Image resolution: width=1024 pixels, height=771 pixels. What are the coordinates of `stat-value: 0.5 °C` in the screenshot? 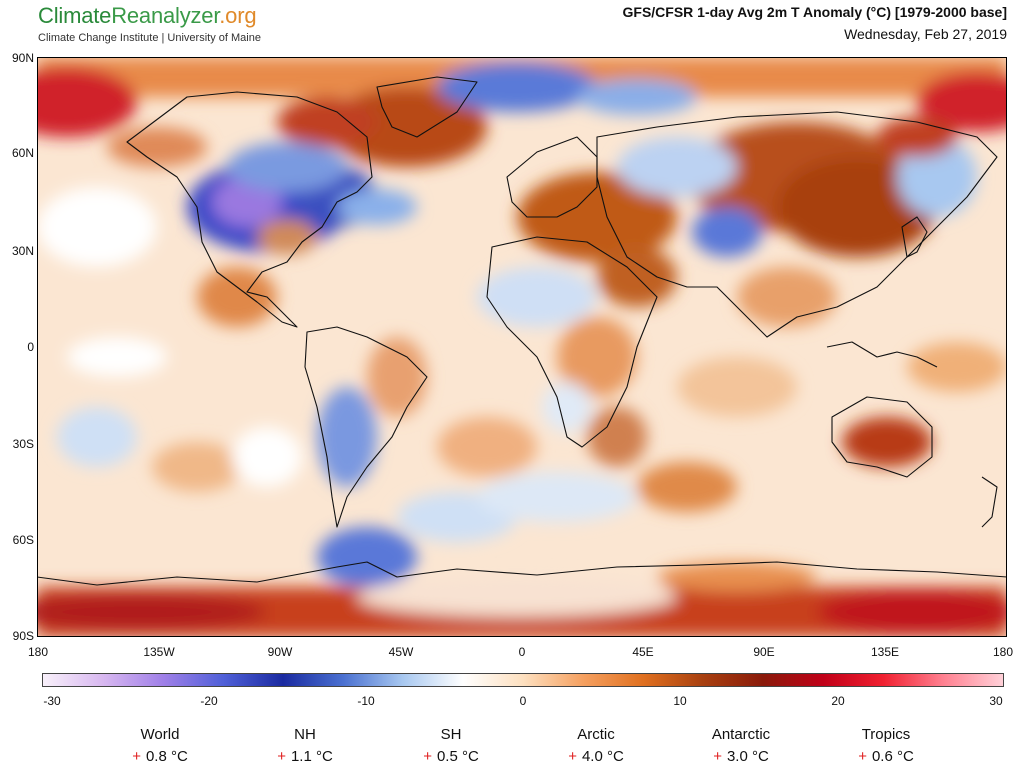 It's located at (457, 756).